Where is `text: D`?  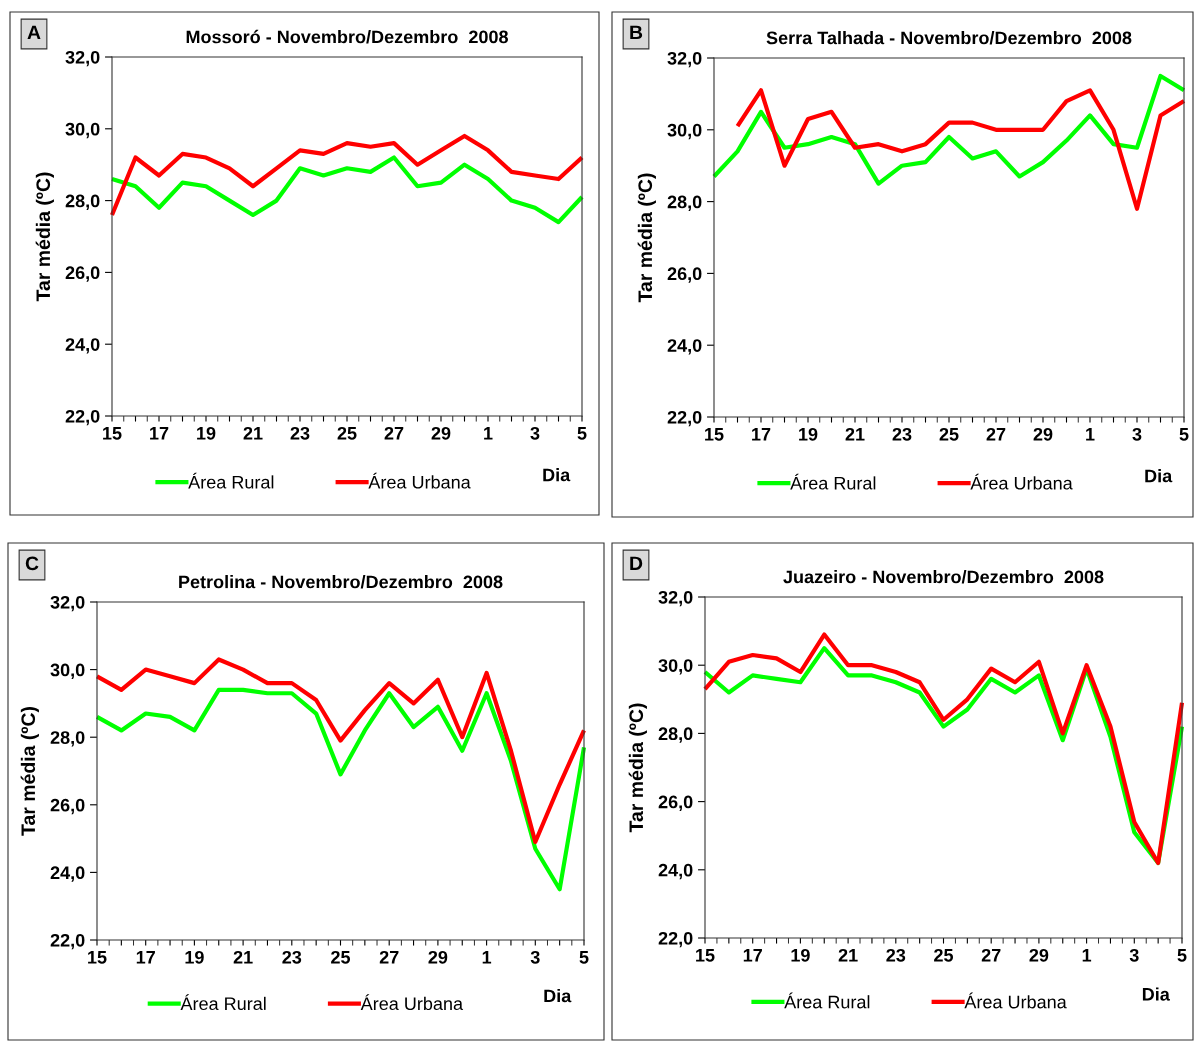
text: D is located at coordinates (636, 563).